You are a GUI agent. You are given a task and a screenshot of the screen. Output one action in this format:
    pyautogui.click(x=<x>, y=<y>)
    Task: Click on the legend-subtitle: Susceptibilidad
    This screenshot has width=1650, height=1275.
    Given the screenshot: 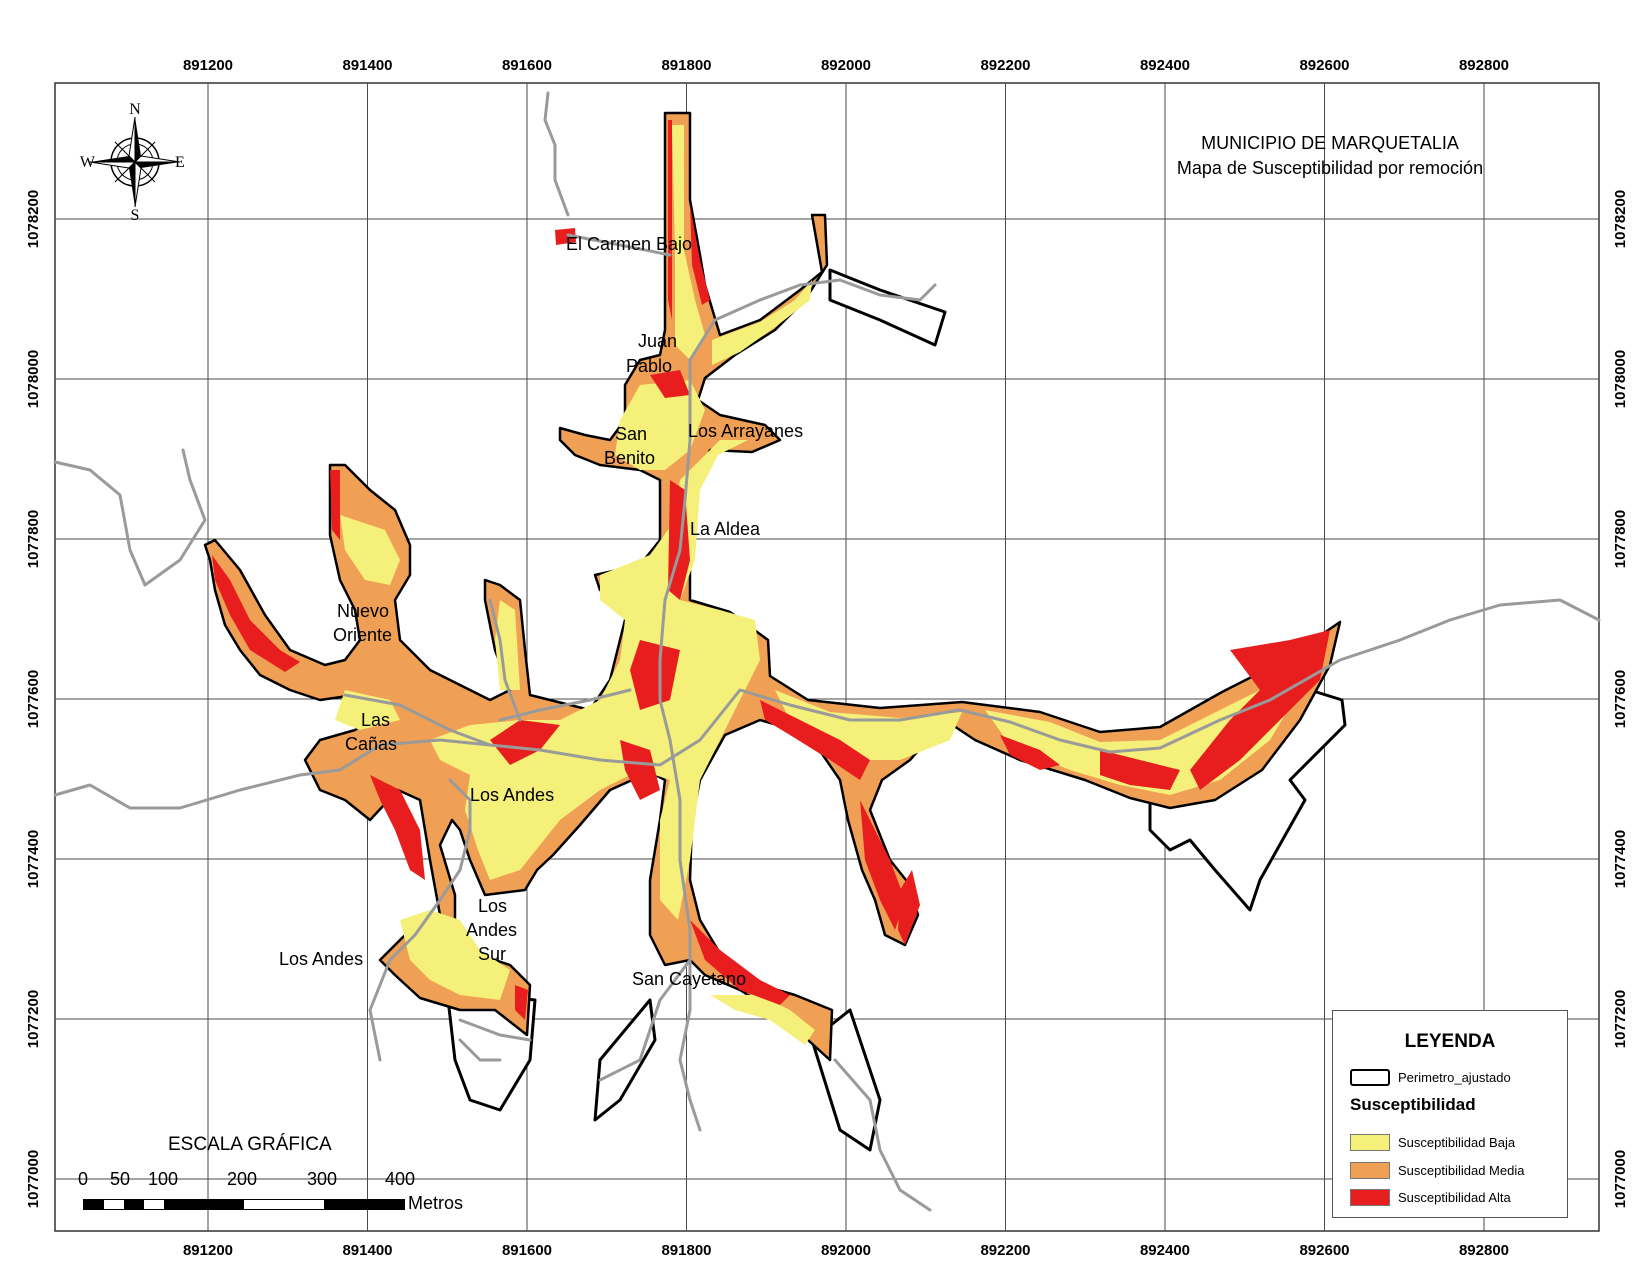 What is the action you would take?
    pyautogui.click(x=1413, y=1104)
    